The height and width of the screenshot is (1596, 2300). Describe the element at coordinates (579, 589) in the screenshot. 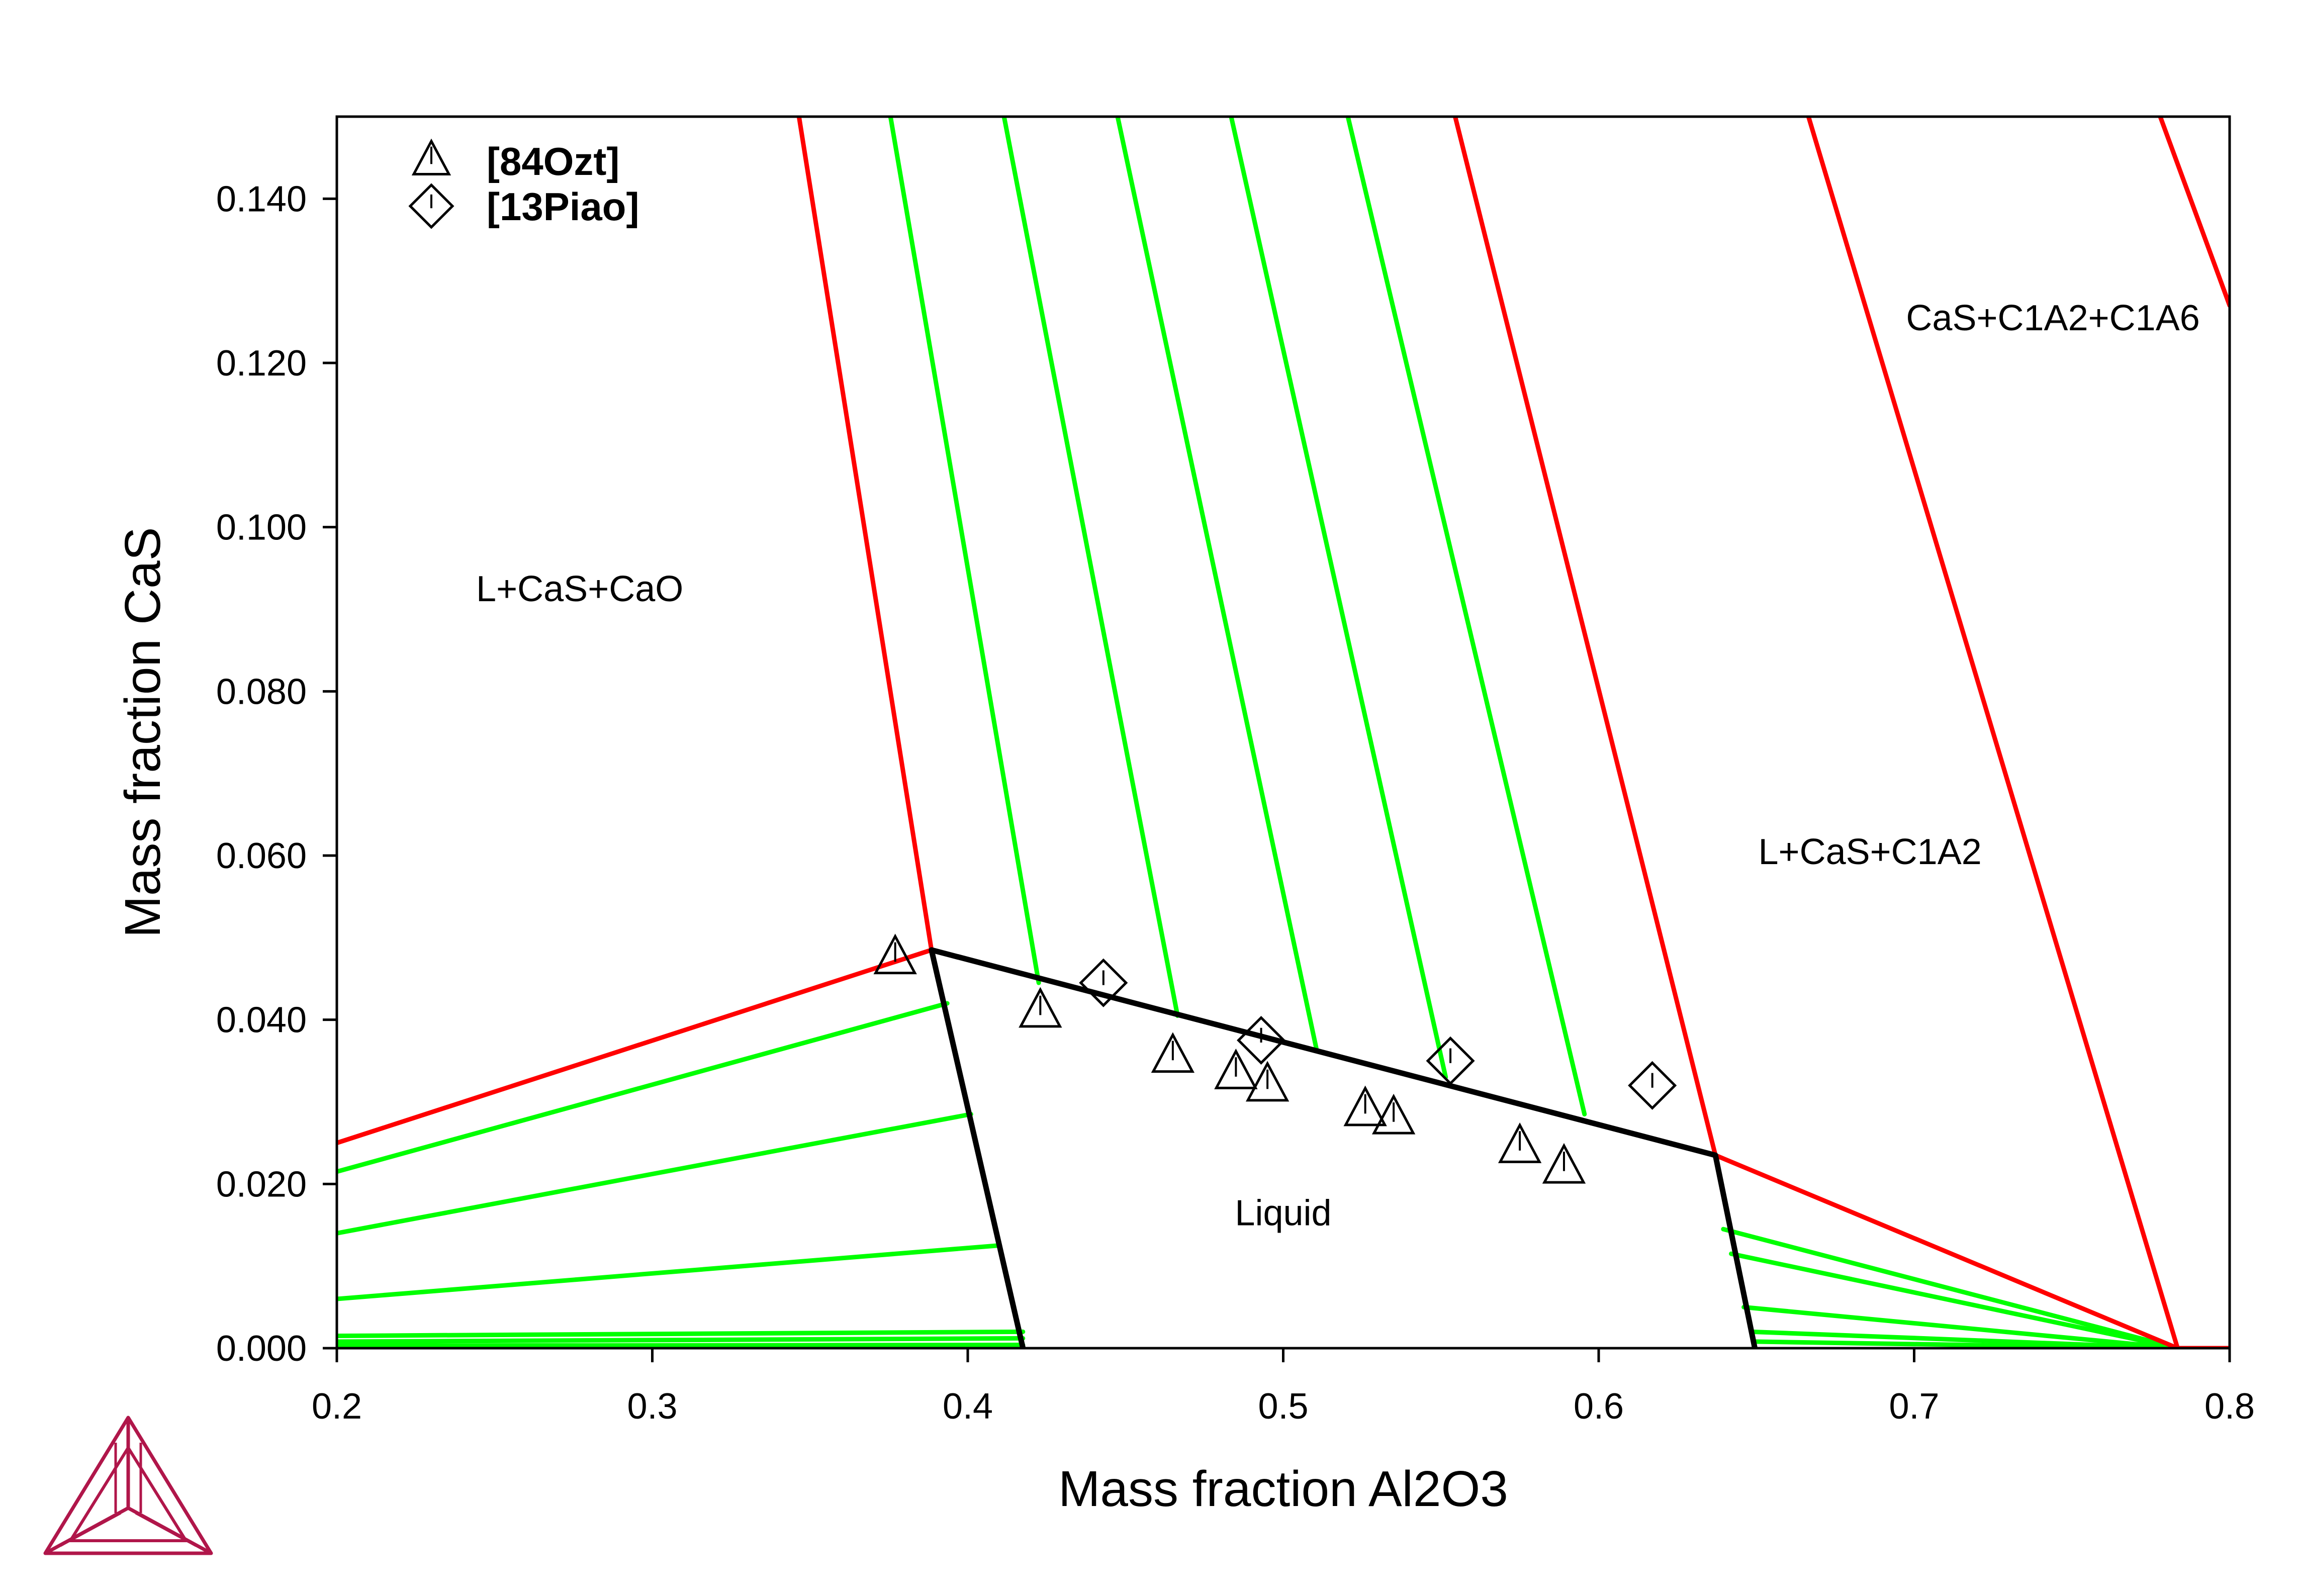

I see `region-label: L+CaS+CaO` at that location.